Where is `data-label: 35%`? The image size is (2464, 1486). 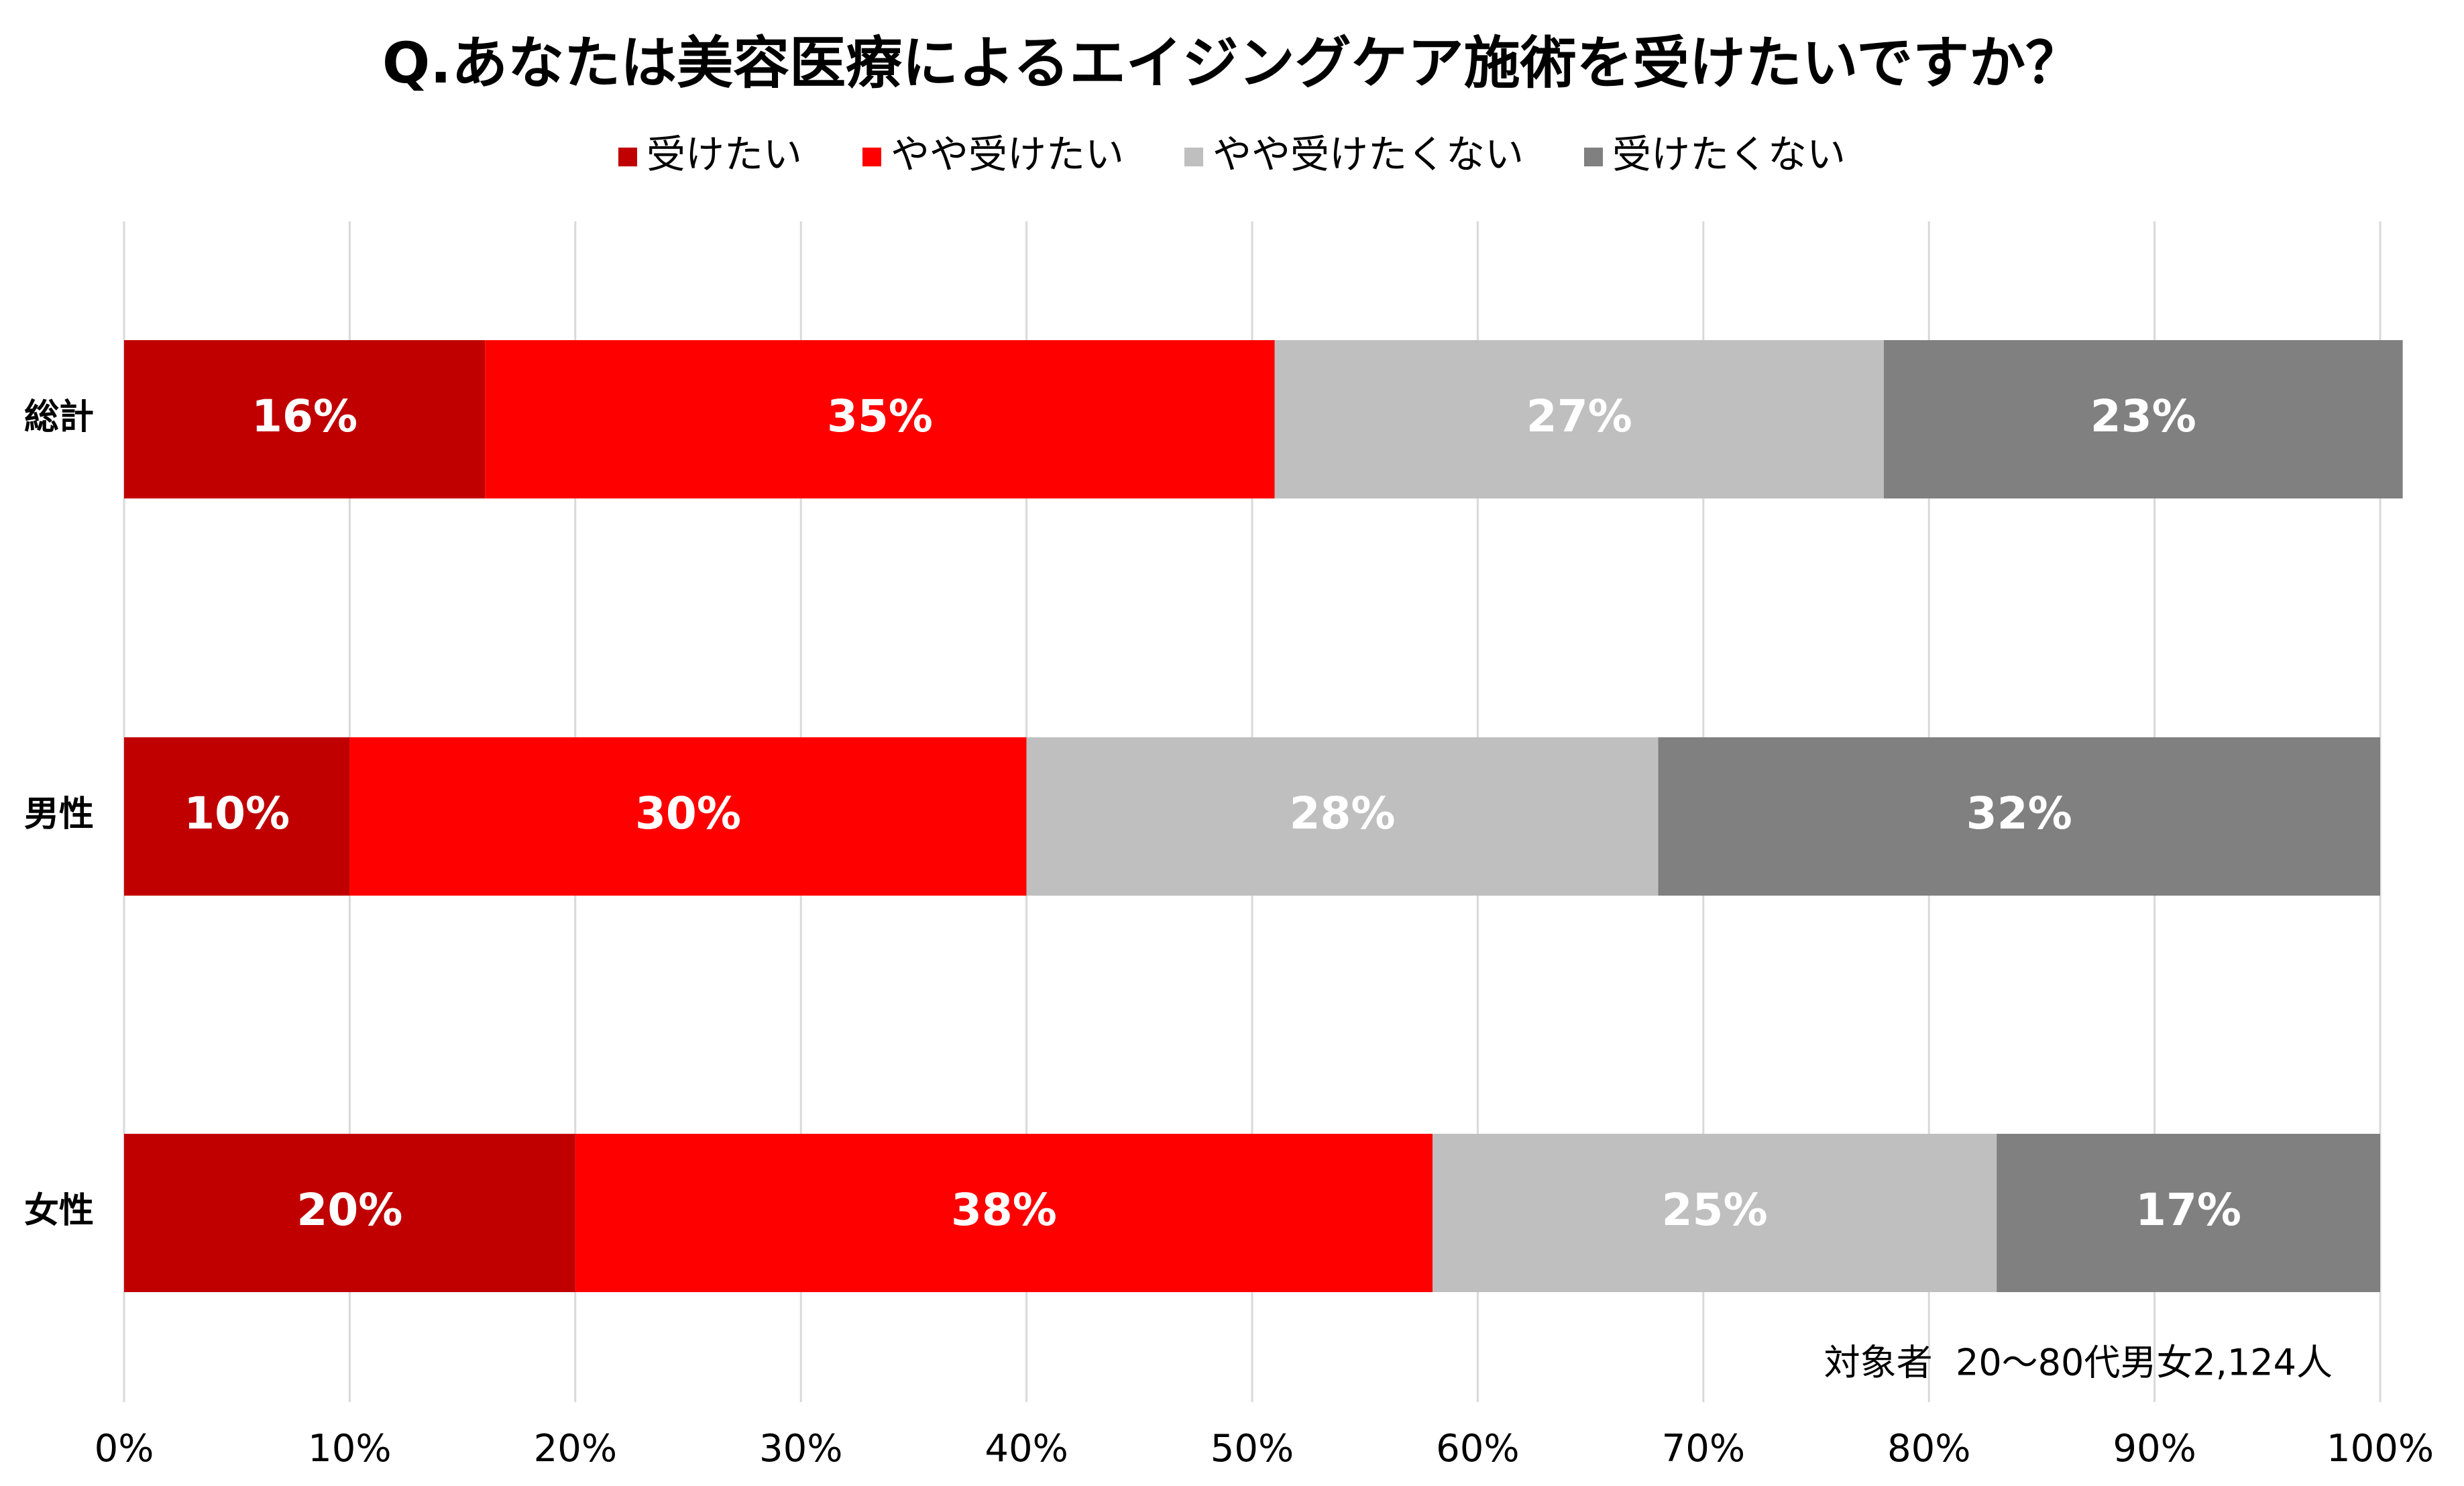 data-label: 35% is located at coordinates (880, 416).